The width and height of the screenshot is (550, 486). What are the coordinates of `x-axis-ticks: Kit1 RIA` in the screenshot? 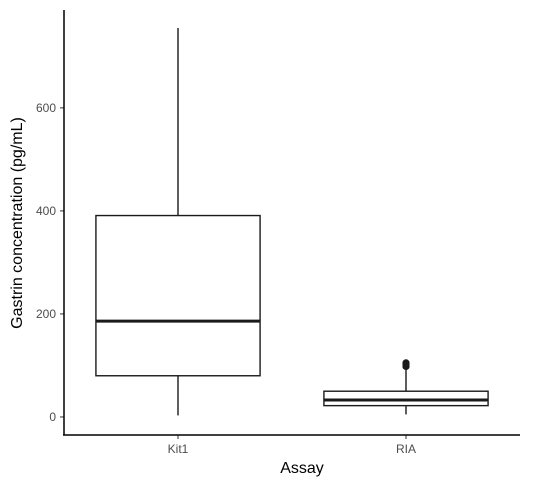 It's located at (292, 445).